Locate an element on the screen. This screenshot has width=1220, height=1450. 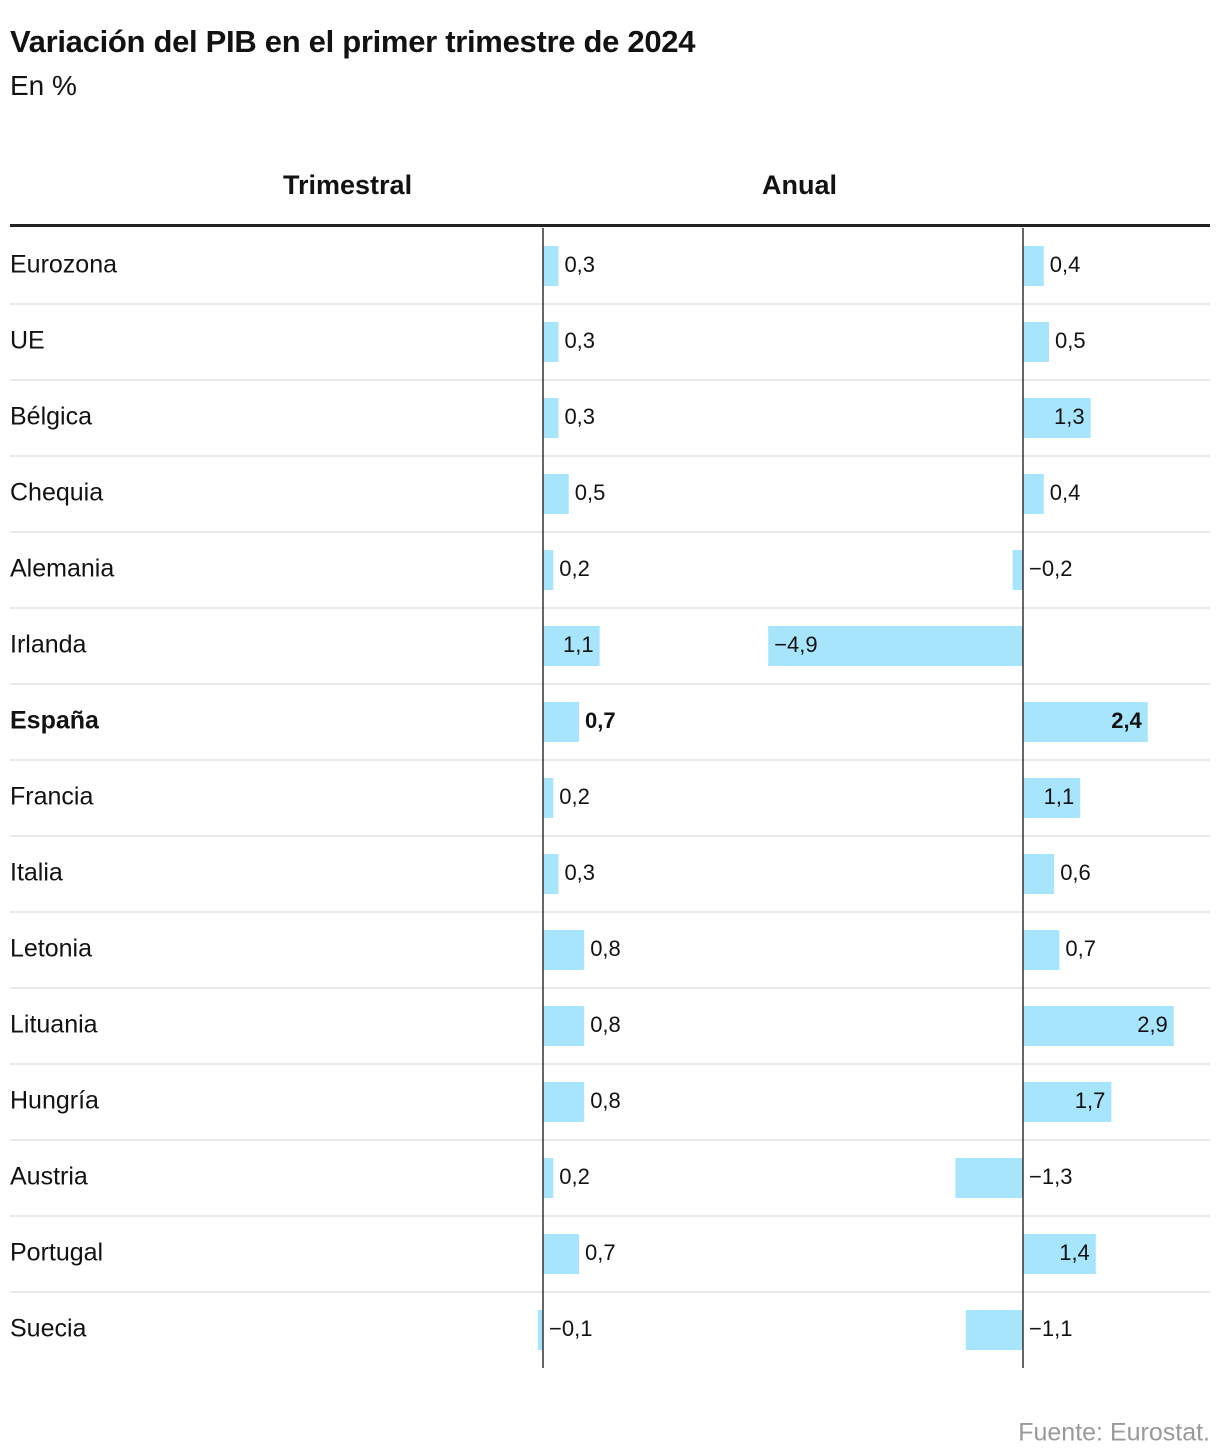
category-label: España is located at coordinates (55, 721).